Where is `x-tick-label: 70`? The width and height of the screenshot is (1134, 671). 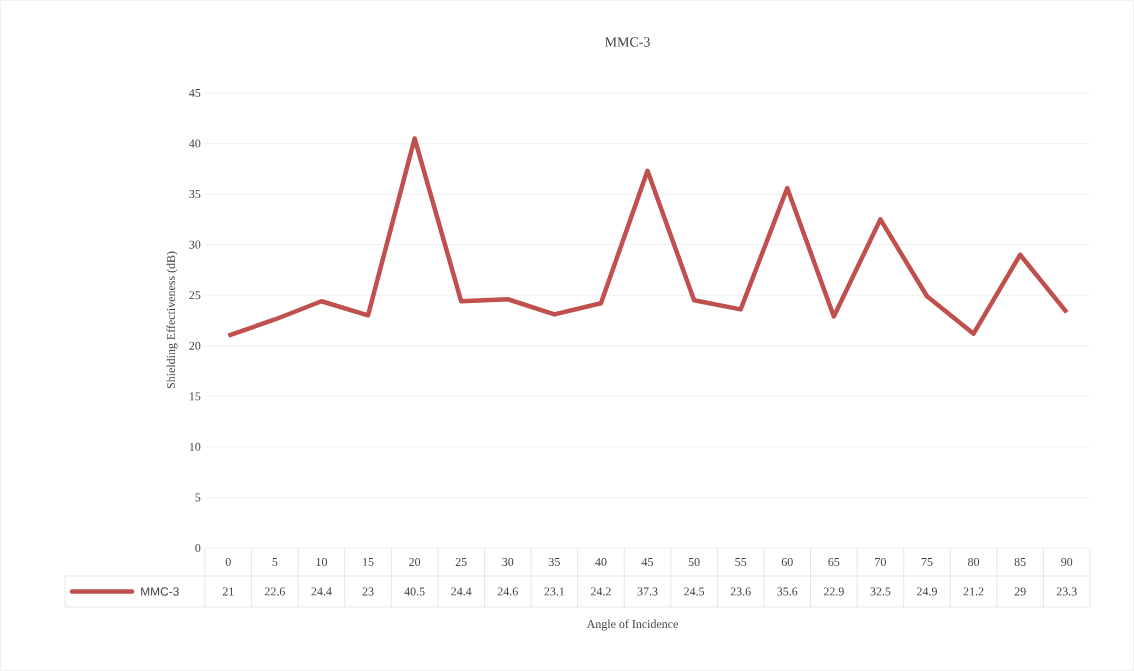
x-tick-label: 70 is located at coordinates (880, 562).